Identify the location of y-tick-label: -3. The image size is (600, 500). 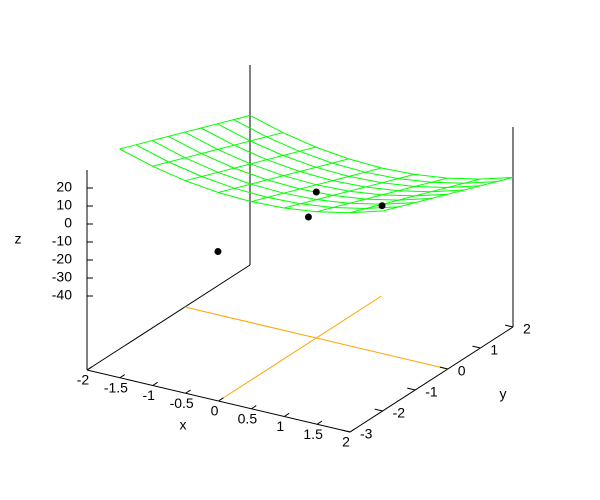
(366, 434).